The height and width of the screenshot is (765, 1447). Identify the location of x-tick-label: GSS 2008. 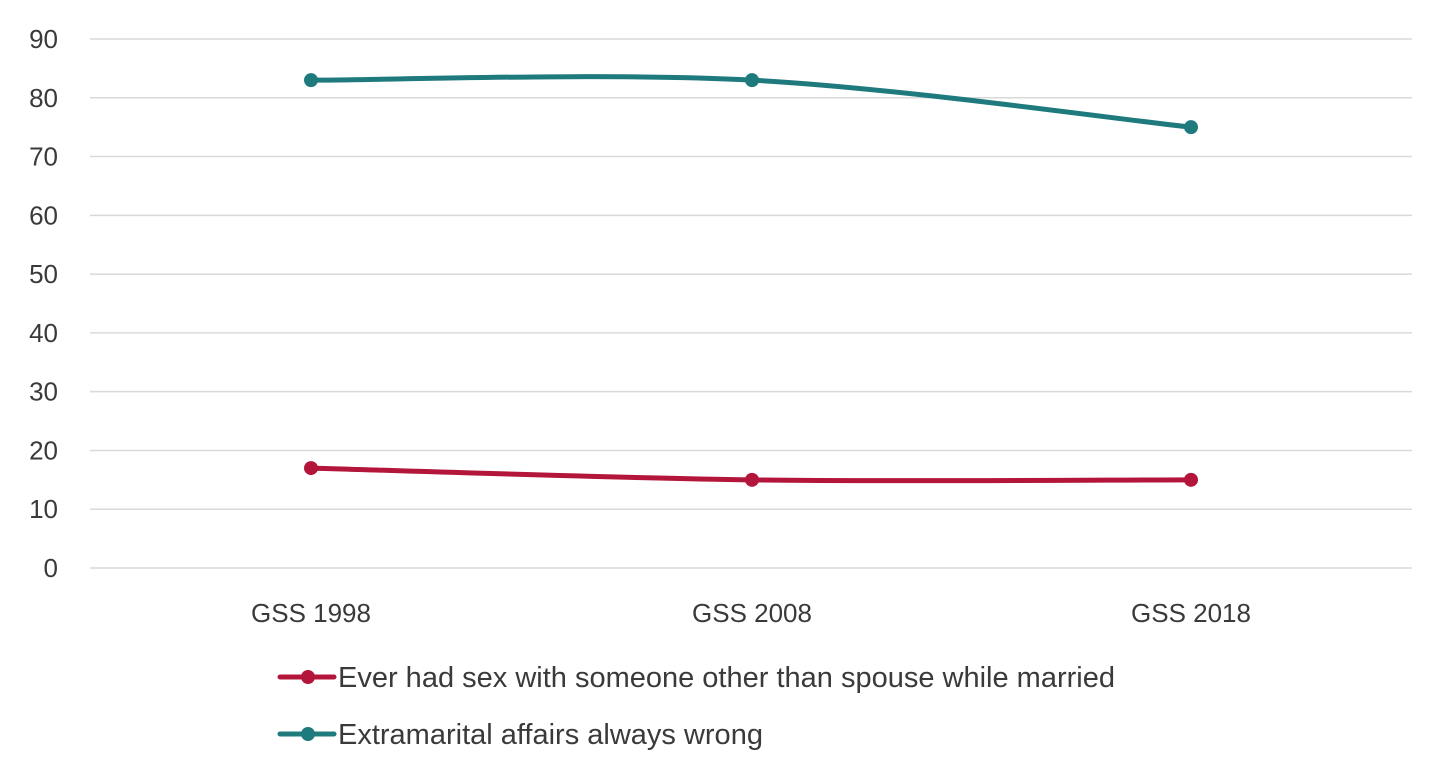
(752, 613).